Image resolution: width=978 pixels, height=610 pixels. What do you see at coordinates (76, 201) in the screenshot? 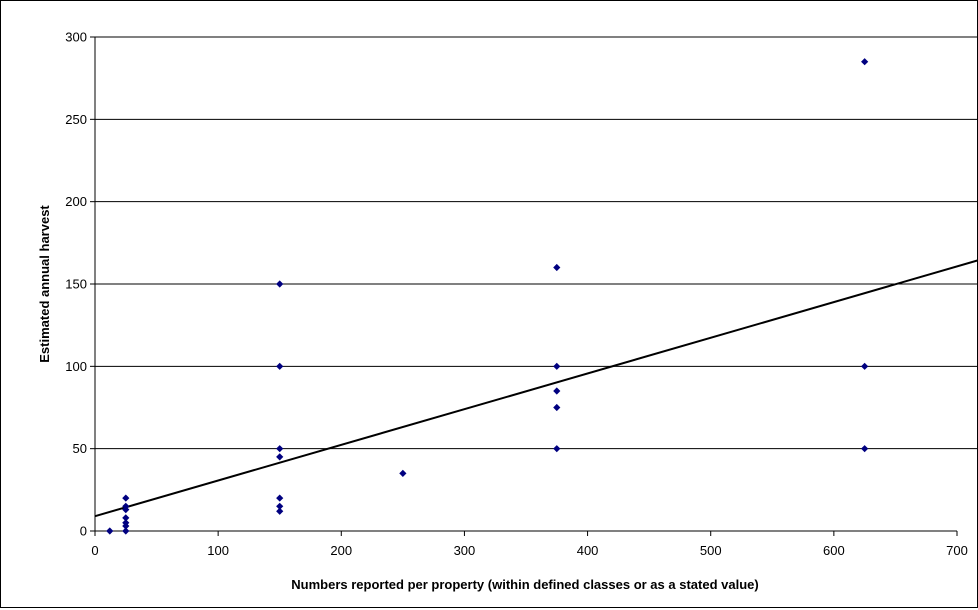
I see `y-tick-label: 200` at bounding box center [76, 201].